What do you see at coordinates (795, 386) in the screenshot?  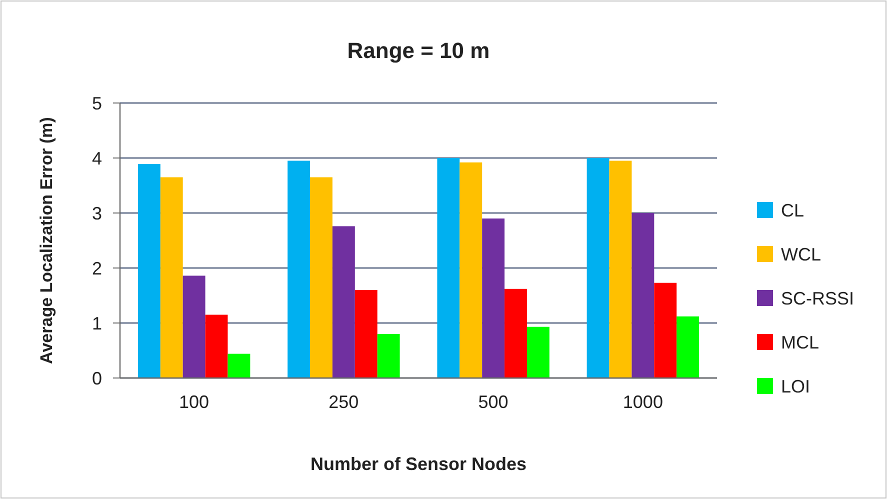 I see `legend-label: LOI` at bounding box center [795, 386].